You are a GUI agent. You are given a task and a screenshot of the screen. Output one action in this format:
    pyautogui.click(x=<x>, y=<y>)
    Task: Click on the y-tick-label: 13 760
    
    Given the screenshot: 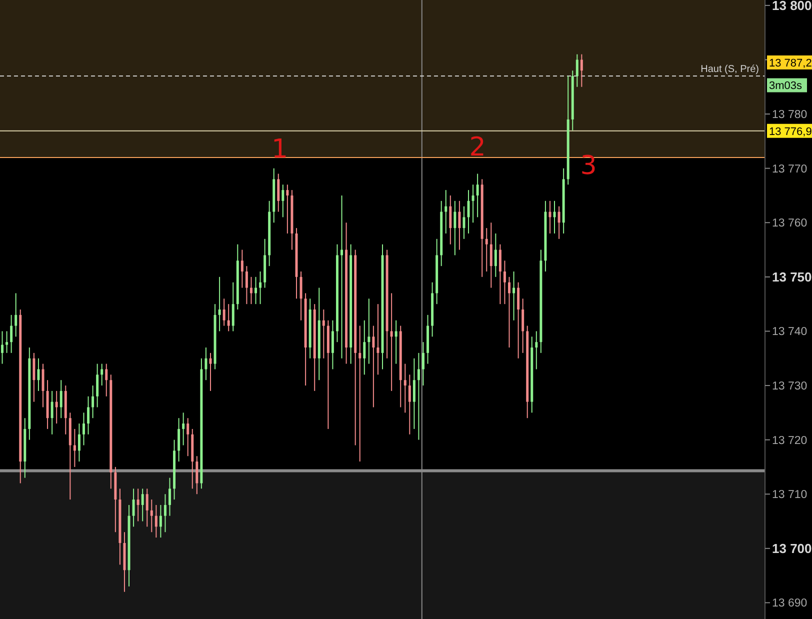 What is the action you would take?
    pyautogui.click(x=790, y=224)
    